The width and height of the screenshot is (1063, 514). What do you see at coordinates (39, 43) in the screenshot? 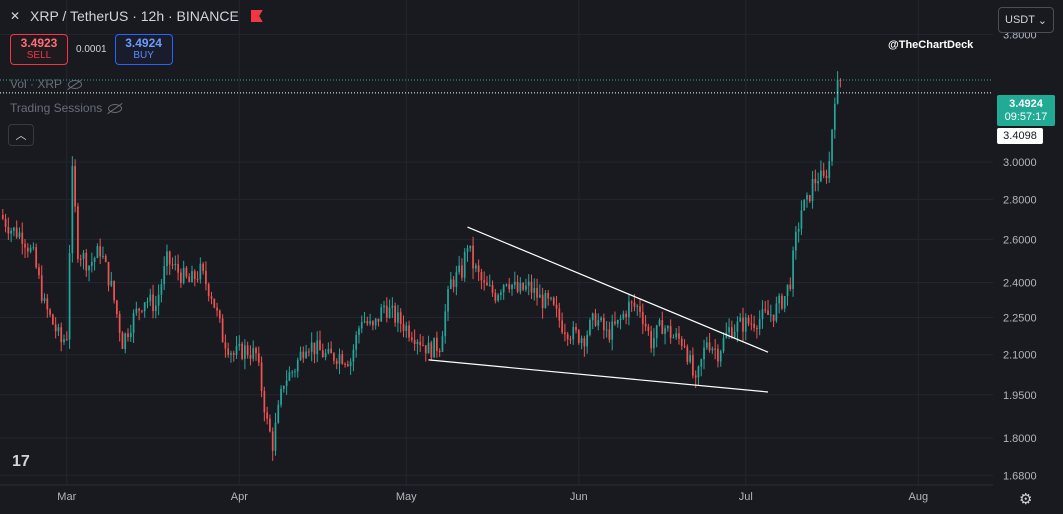
I see `sell-price: 3.4923` at bounding box center [39, 43].